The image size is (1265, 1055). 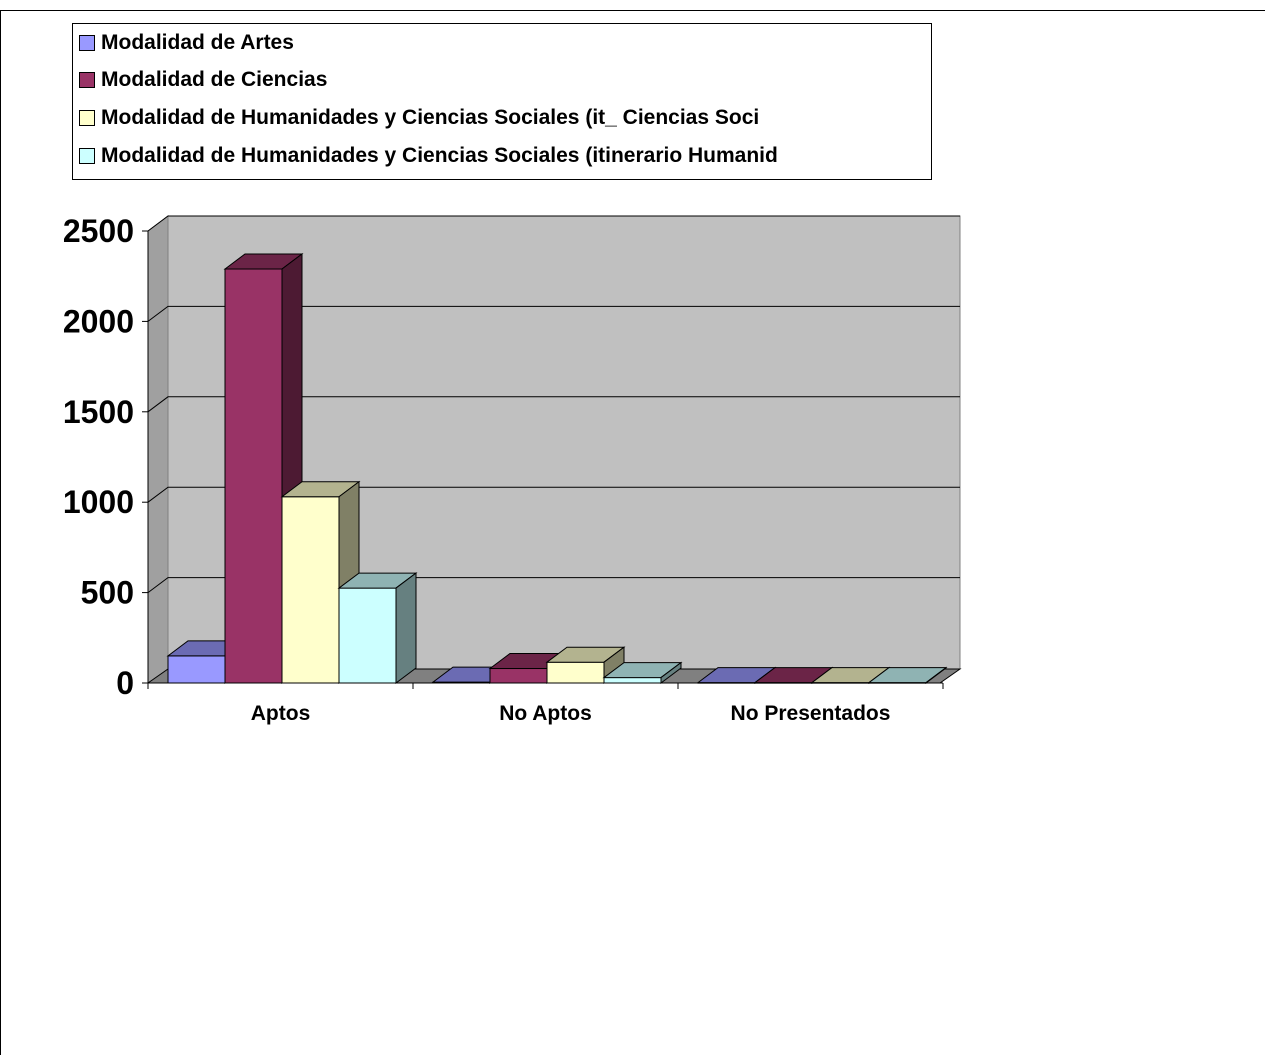 I want to click on y-tick-label: 2500, so click(x=98, y=231).